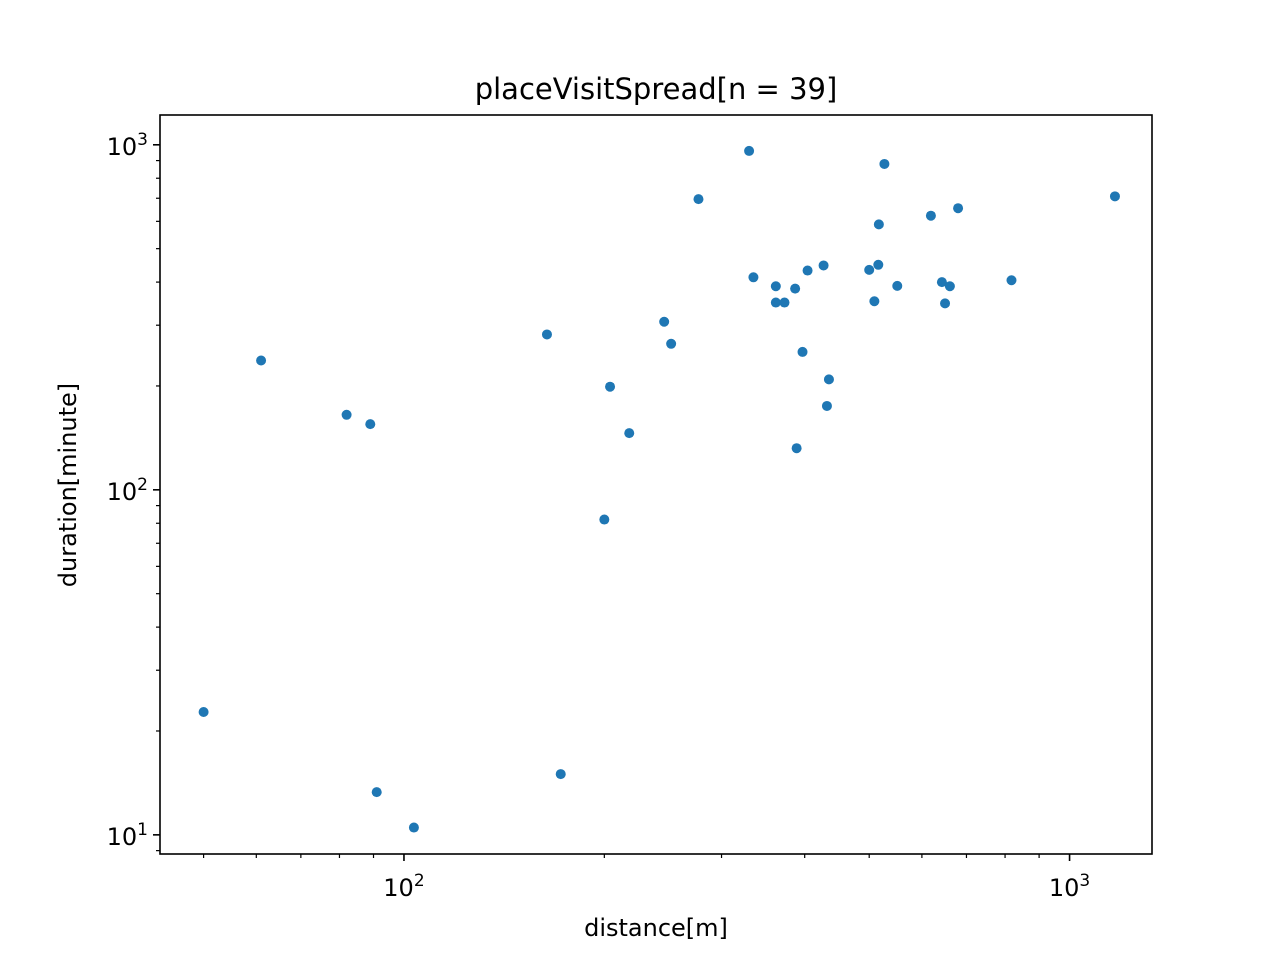 The width and height of the screenshot is (1280, 960). Describe the element at coordinates (127, 490) in the screenshot. I see `y-tick-label-1: 102` at that location.